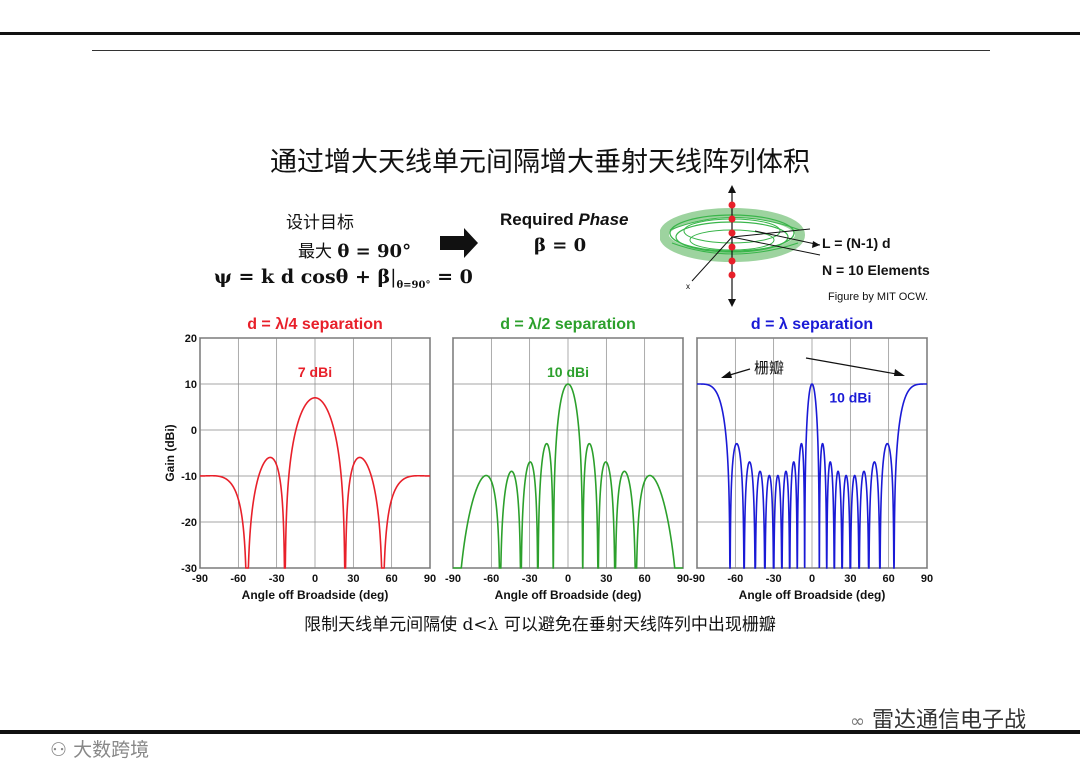 Image resolution: width=1080 pixels, height=763 pixels. Describe the element at coordinates (455, 277) in the screenshot. I see `phase-equation-rhs: = 0` at that location.